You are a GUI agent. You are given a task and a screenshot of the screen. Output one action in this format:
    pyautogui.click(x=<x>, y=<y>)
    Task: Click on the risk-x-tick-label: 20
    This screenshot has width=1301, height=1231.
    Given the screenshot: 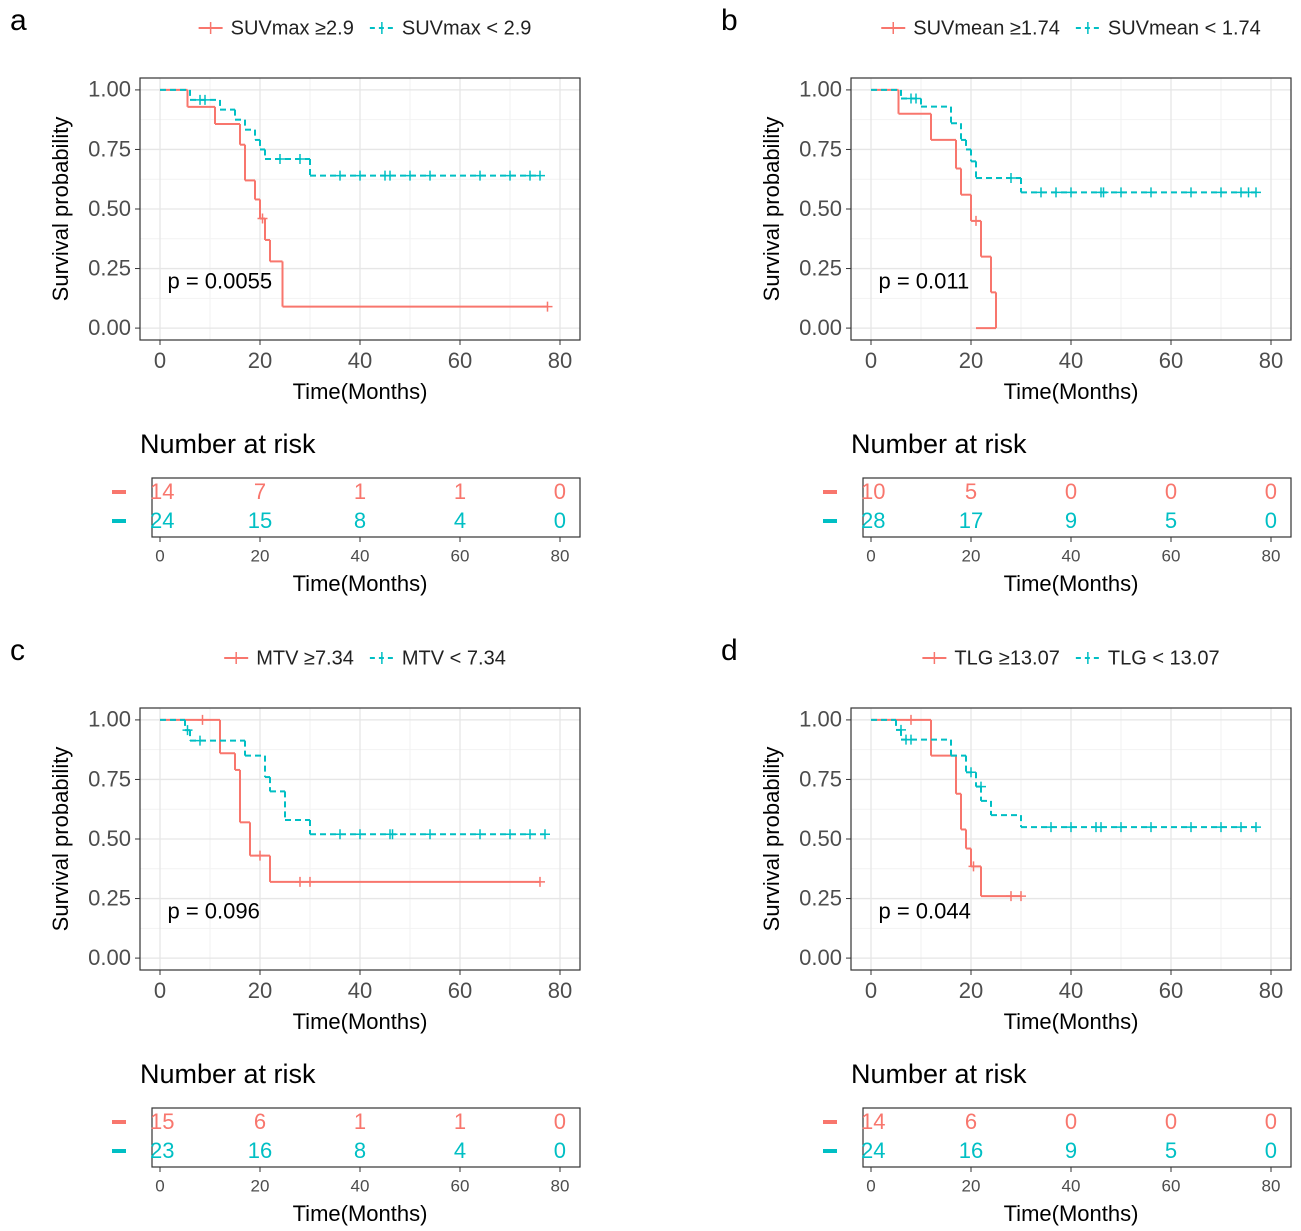 What is the action you would take?
    pyautogui.click(x=260, y=1185)
    